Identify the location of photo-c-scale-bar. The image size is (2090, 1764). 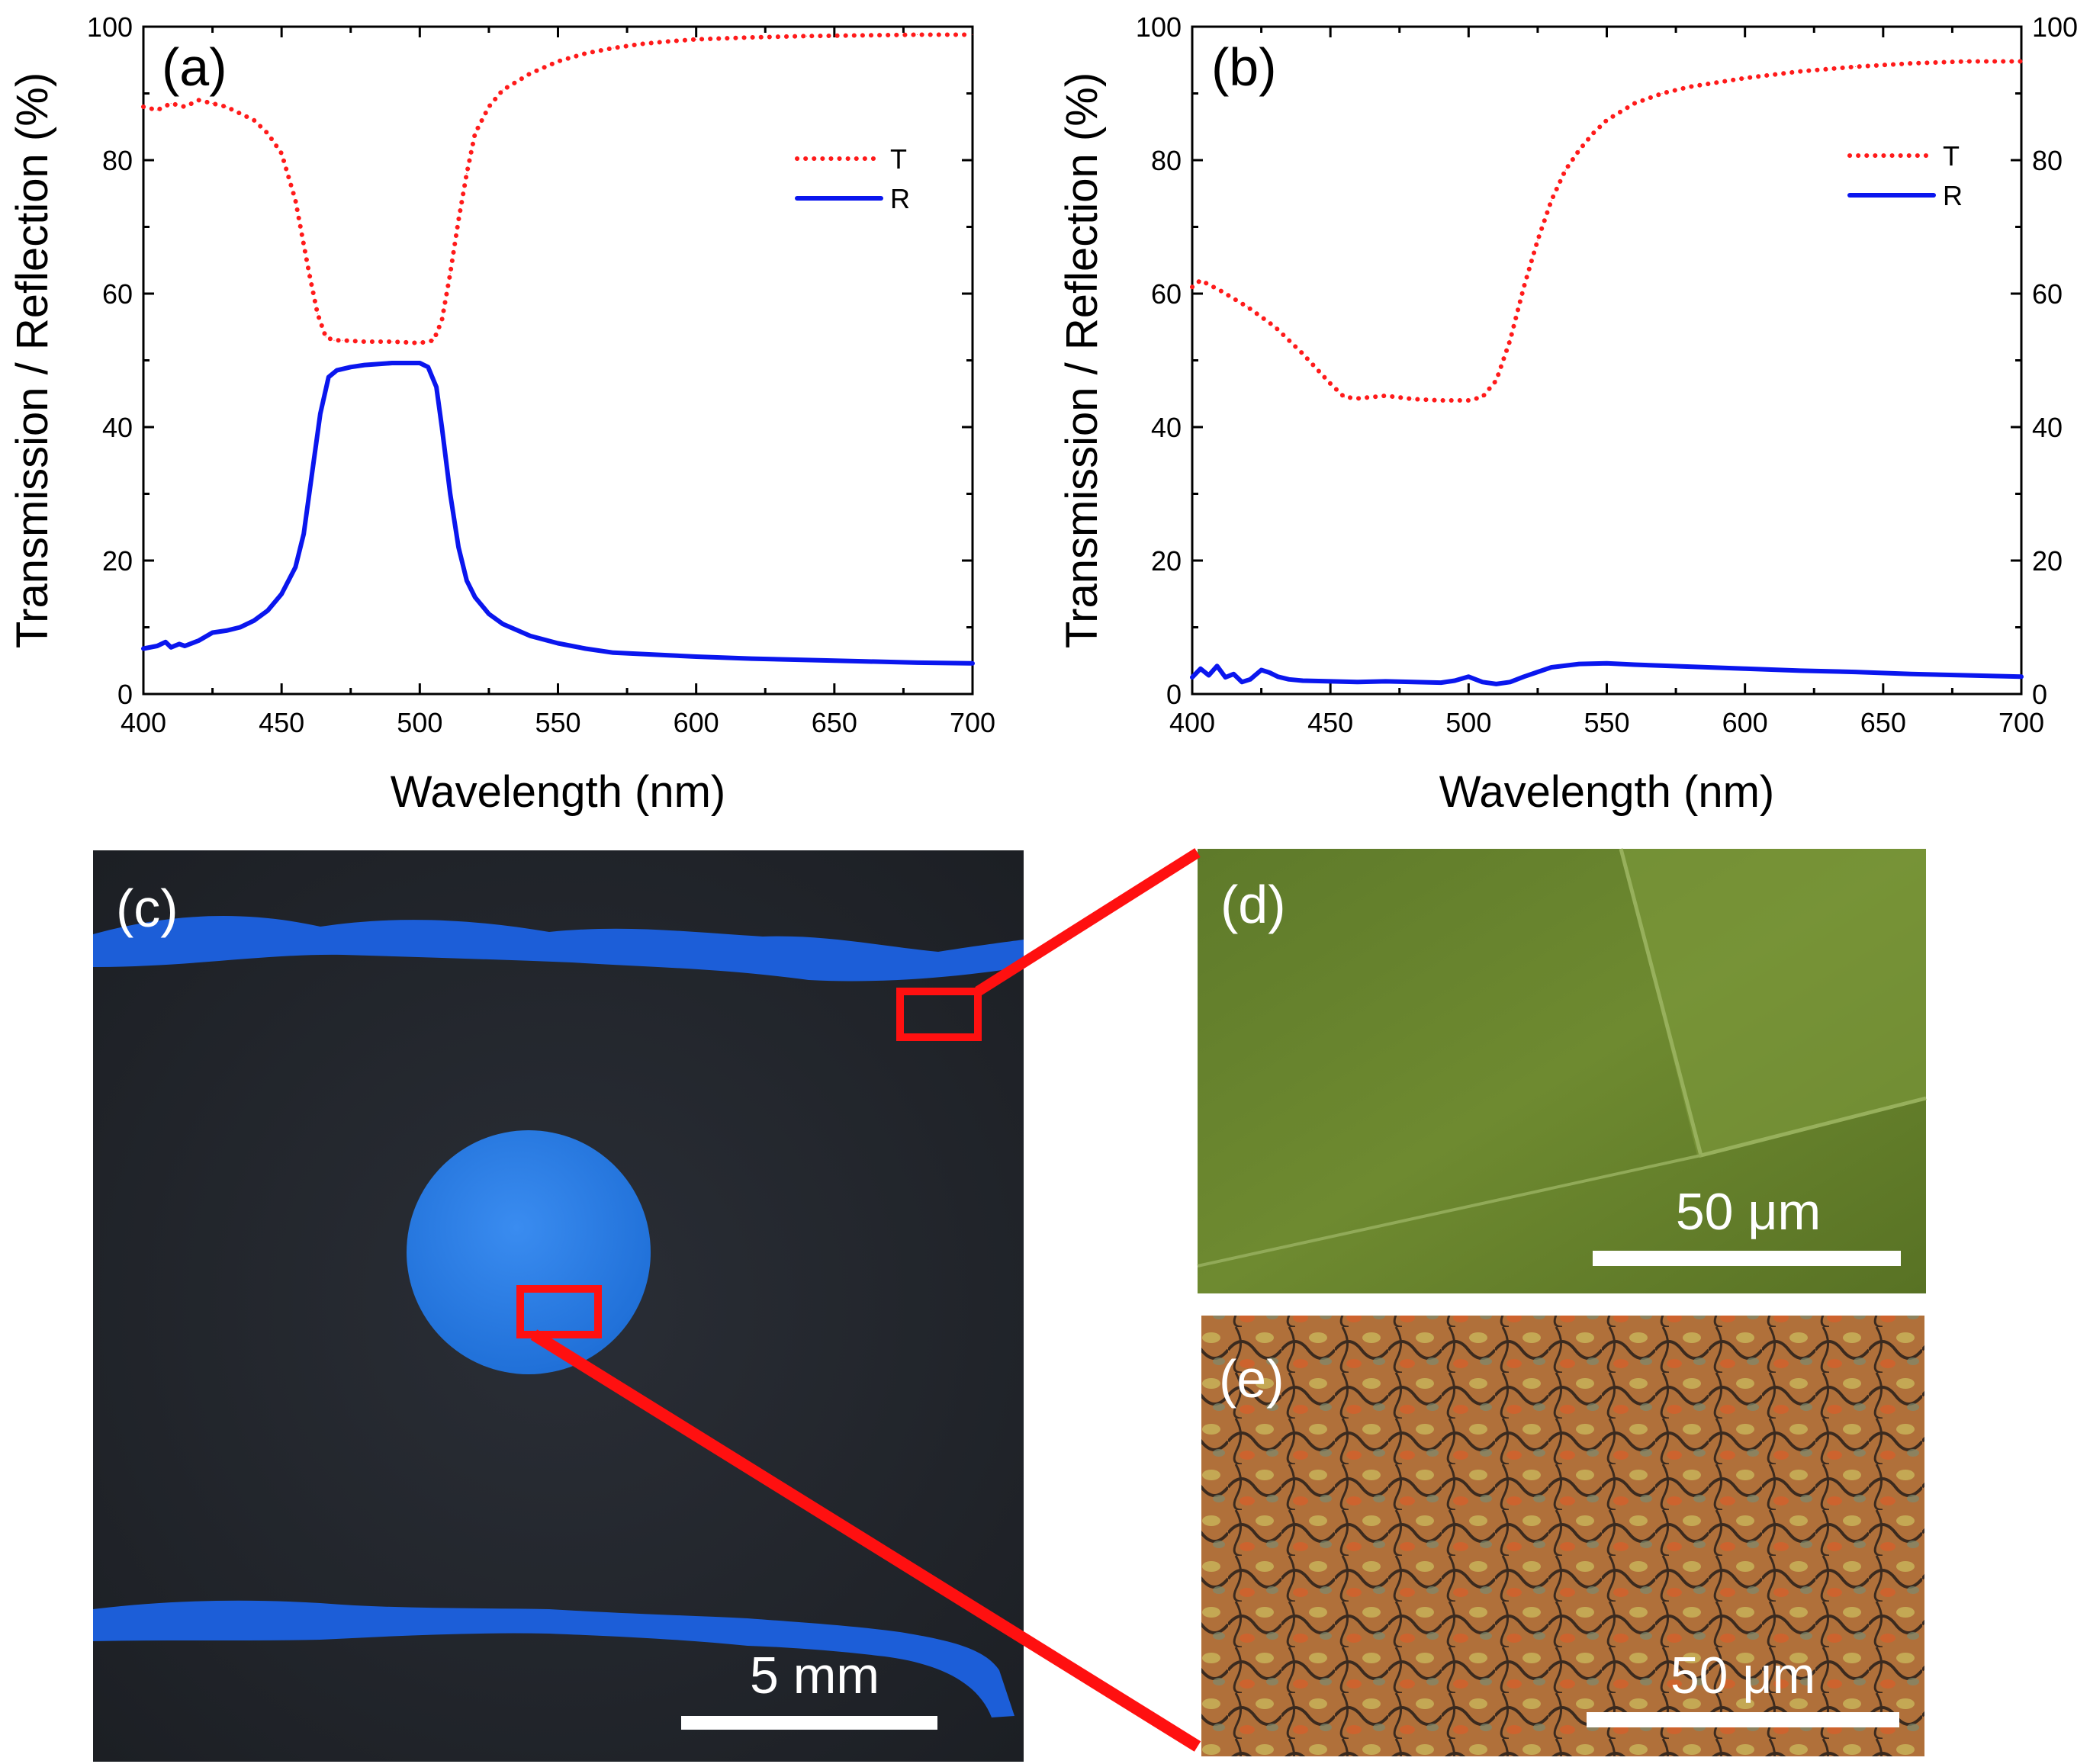
(809, 1723).